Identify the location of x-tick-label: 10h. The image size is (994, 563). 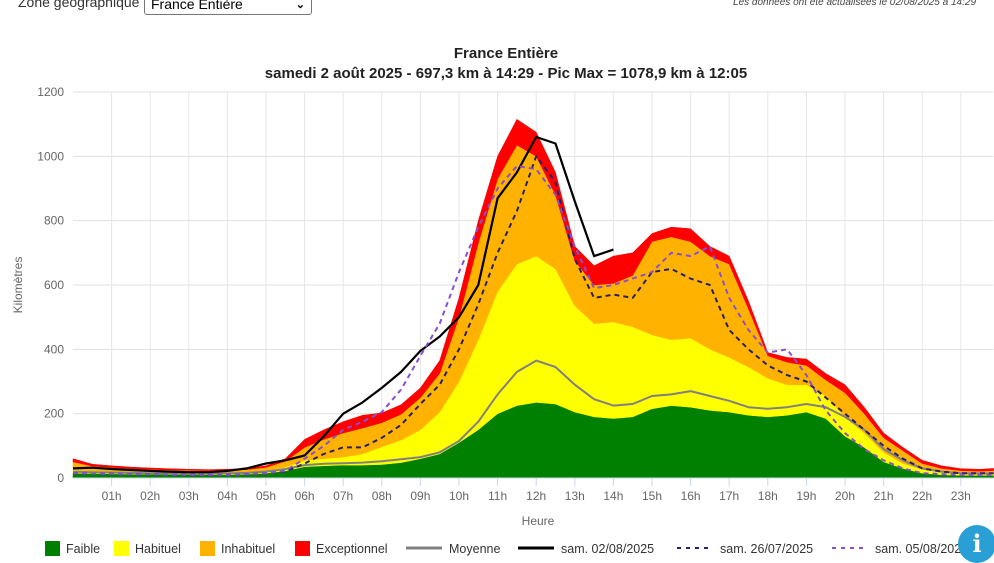
(459, 496).